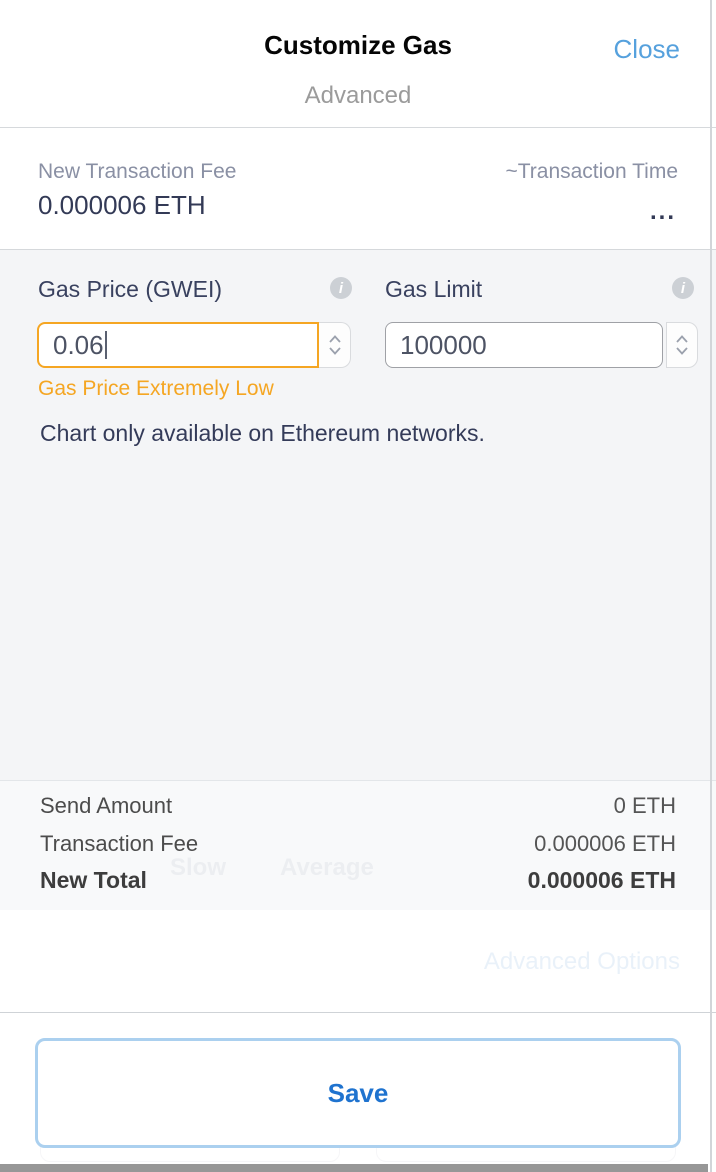  I want to click on gas-limit-label: Gas Limit, so click(434, 289).